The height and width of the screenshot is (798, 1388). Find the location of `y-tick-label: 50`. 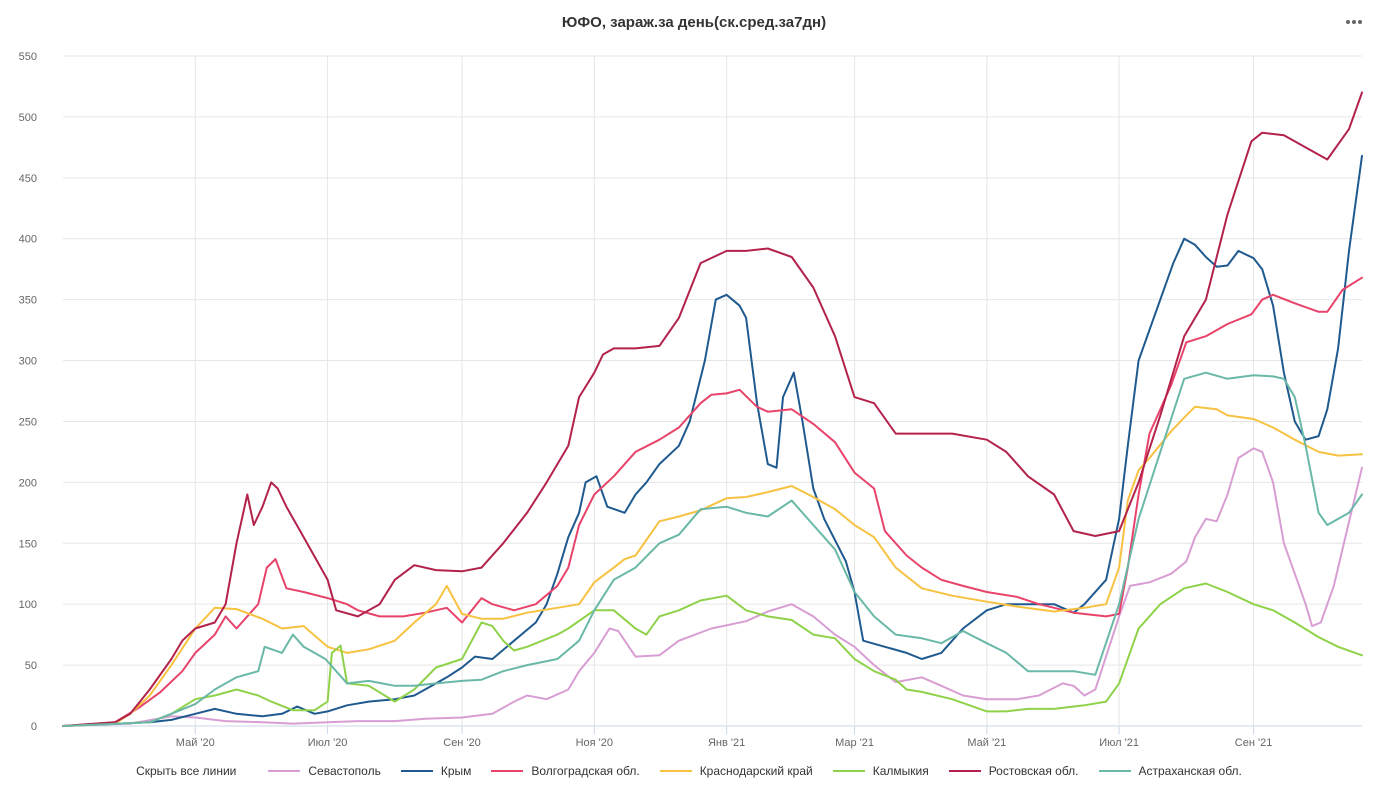

y-tick-label: 50 is located at coordinates (31, 666).